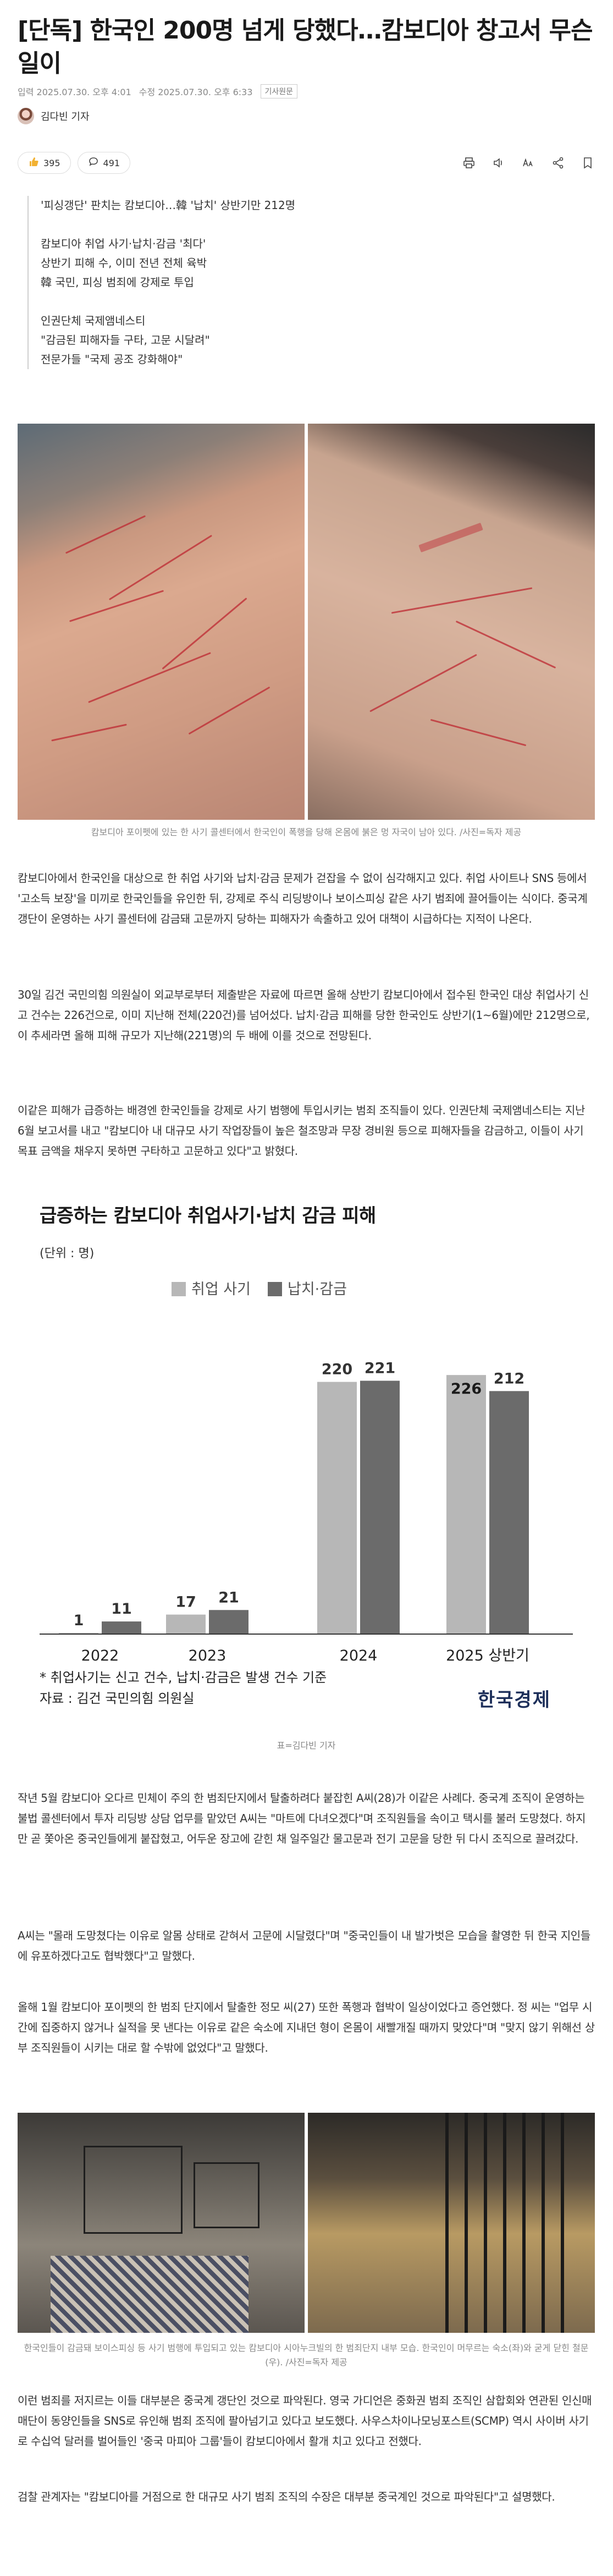  I want to click on bar-value-label: 11, so click(121, 1609).